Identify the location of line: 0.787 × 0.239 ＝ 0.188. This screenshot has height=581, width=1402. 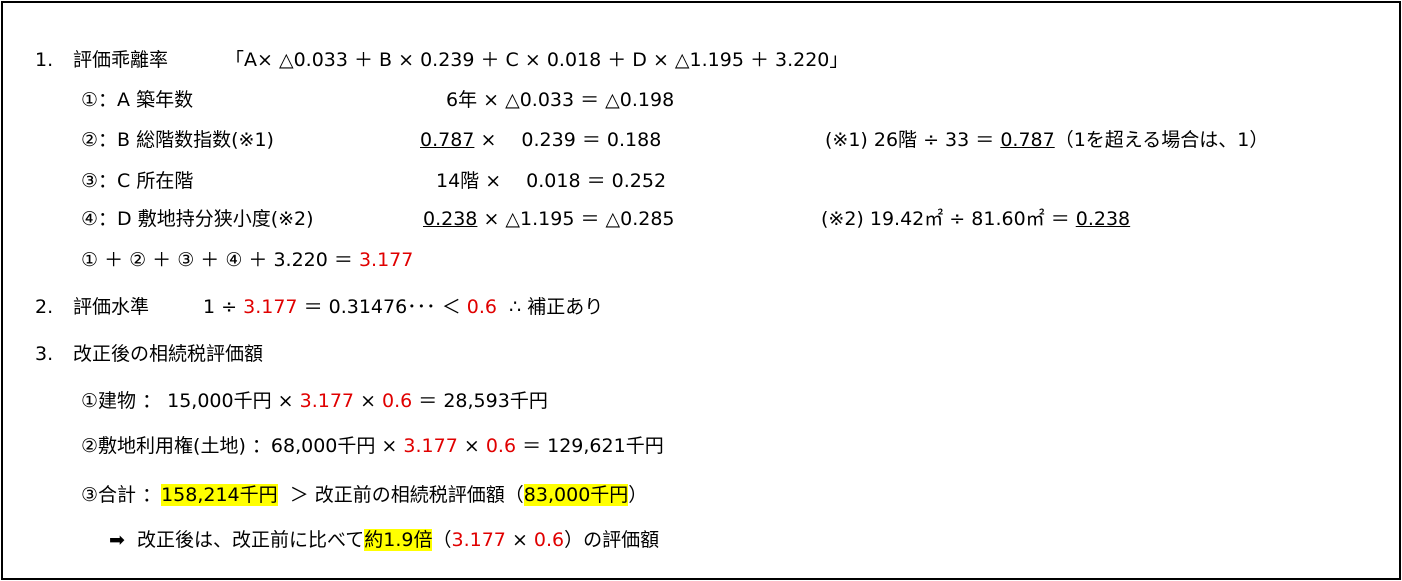
(540, 140).